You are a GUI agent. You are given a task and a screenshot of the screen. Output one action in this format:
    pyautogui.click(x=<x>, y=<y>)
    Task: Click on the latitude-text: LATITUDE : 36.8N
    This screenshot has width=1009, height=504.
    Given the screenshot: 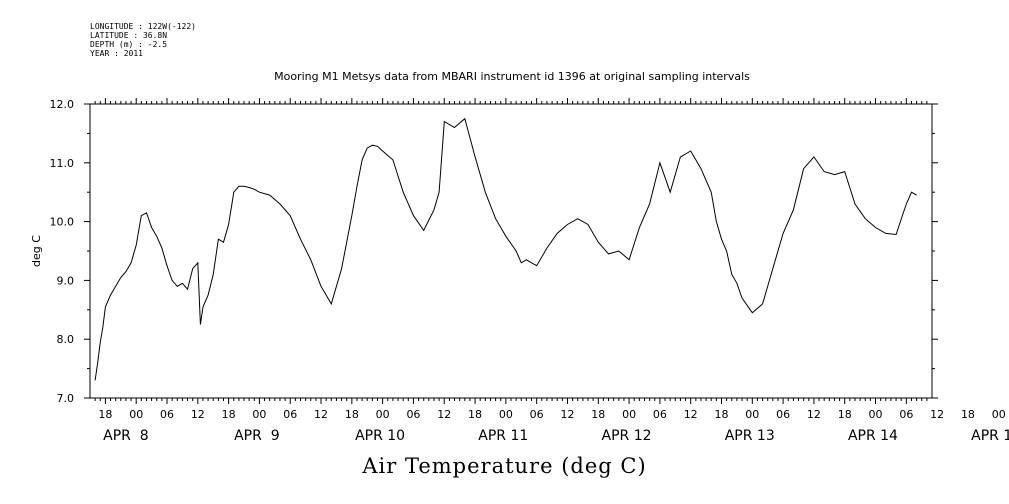 What is the action you would take?
    pyautogui.click(x=129, y=35)
    